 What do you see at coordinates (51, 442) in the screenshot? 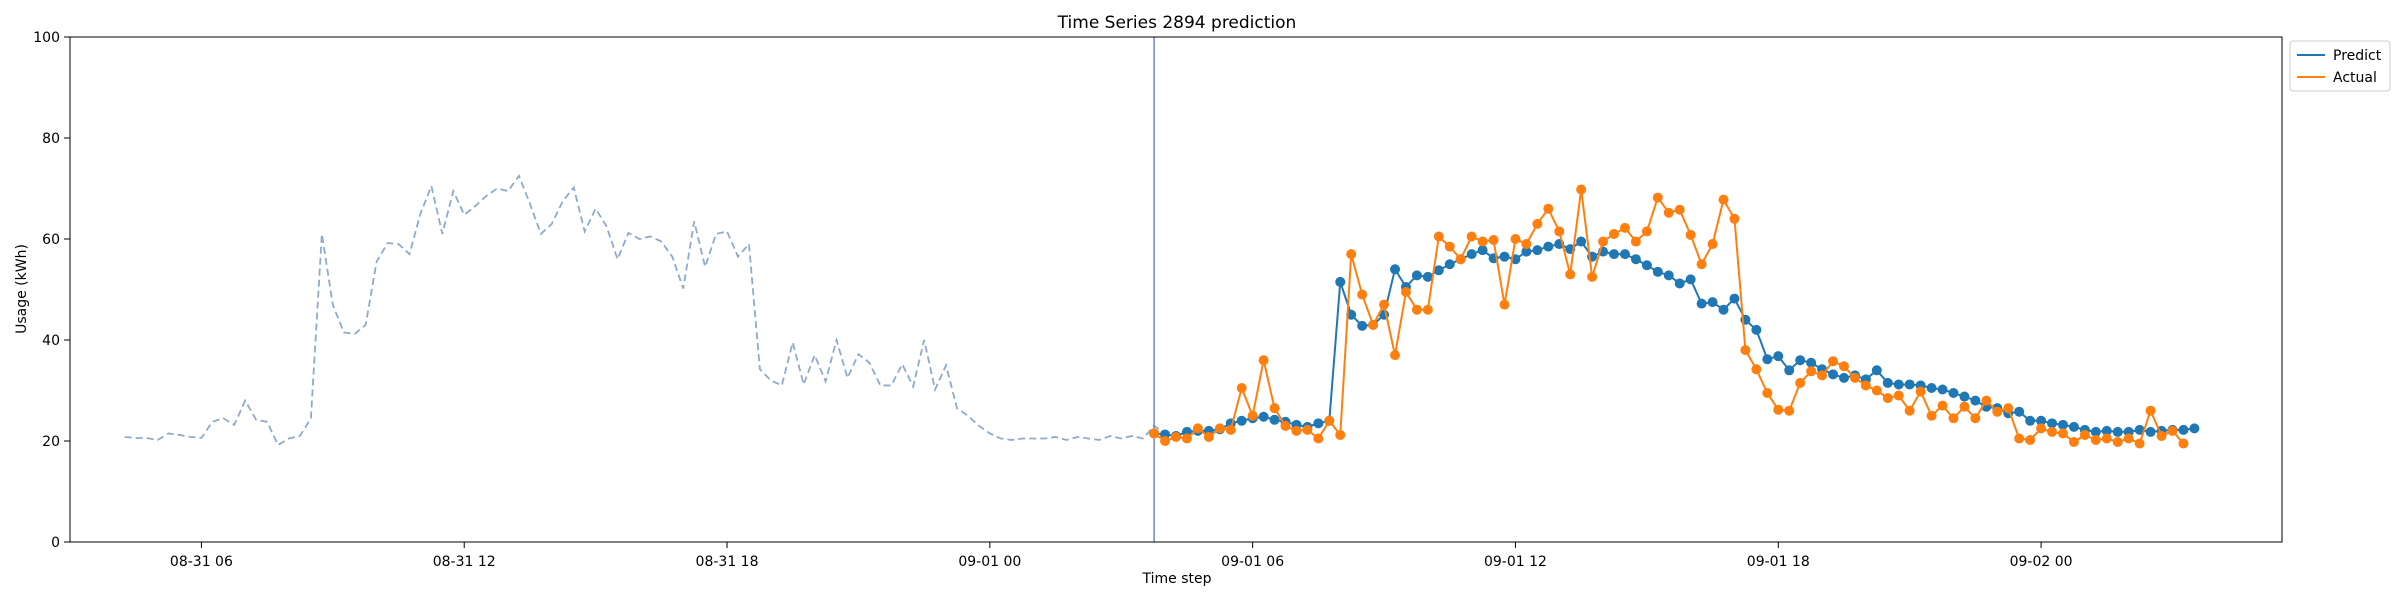
I see `y-tick-label: 20` at bounding box center [51, 442].